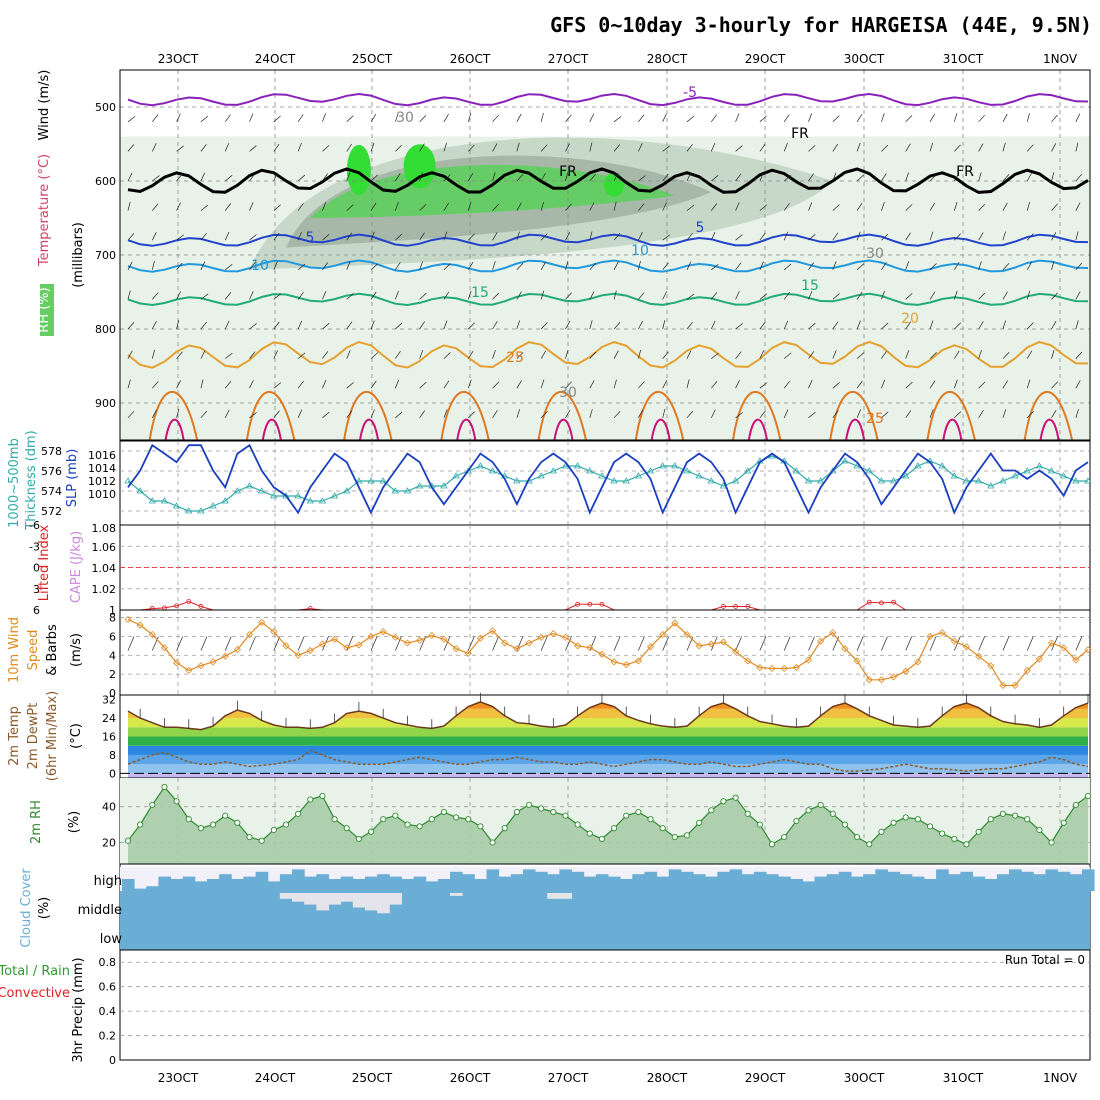  I want to click on lifted-index-point, so click(590, 604).